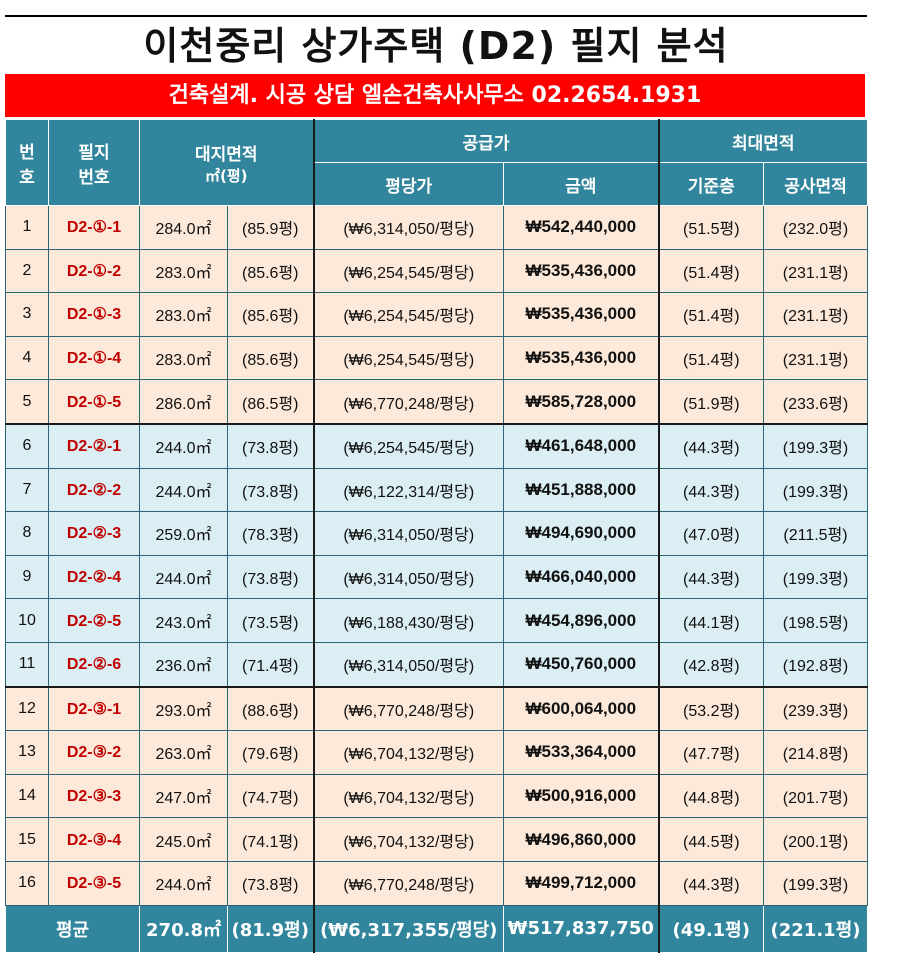  What do you see at coordinates (27, 445) in the screenshot?
I see `row-no: 6` at bounding box center [27, 445].